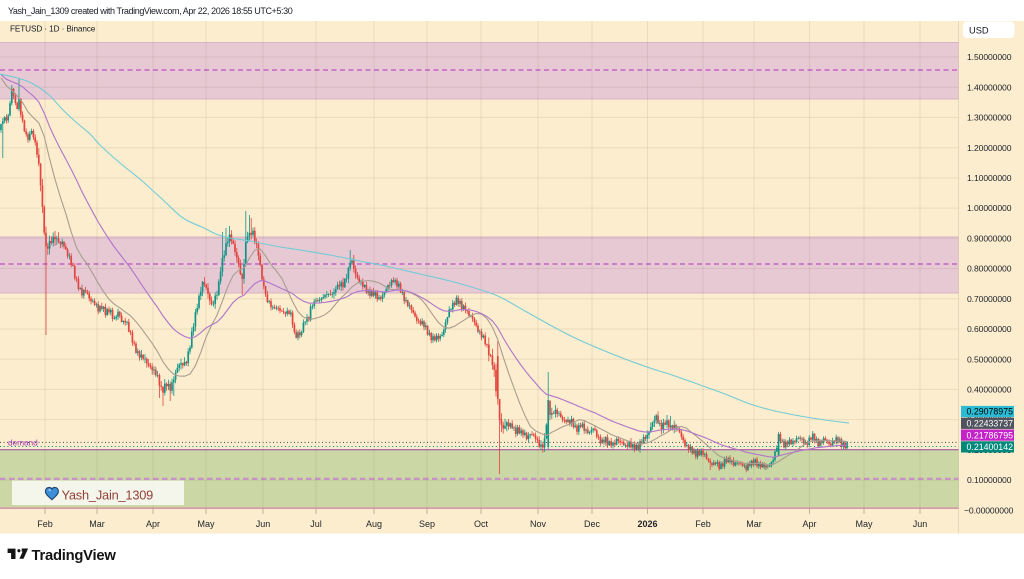 This screenshot has height=579, width=1024. I want to click on svg-text: Nov, so click(538, 524).